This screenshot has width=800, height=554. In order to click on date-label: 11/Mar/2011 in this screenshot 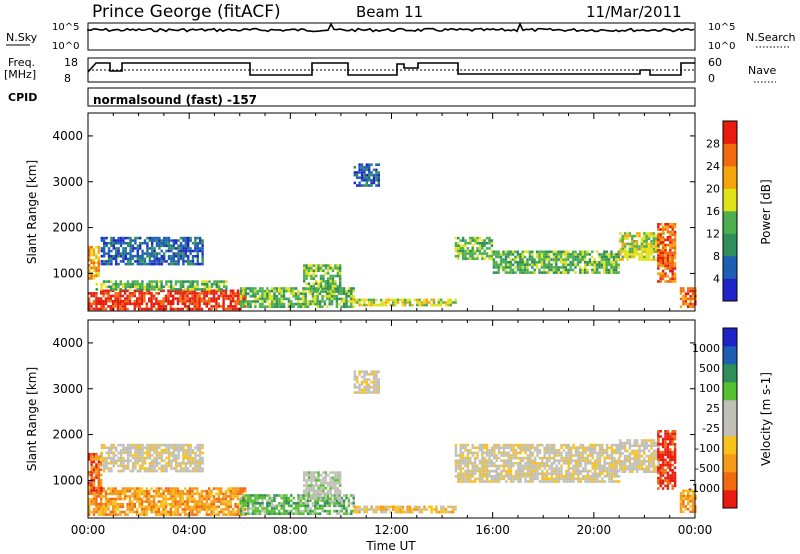, I will do `click(634, 12)`.